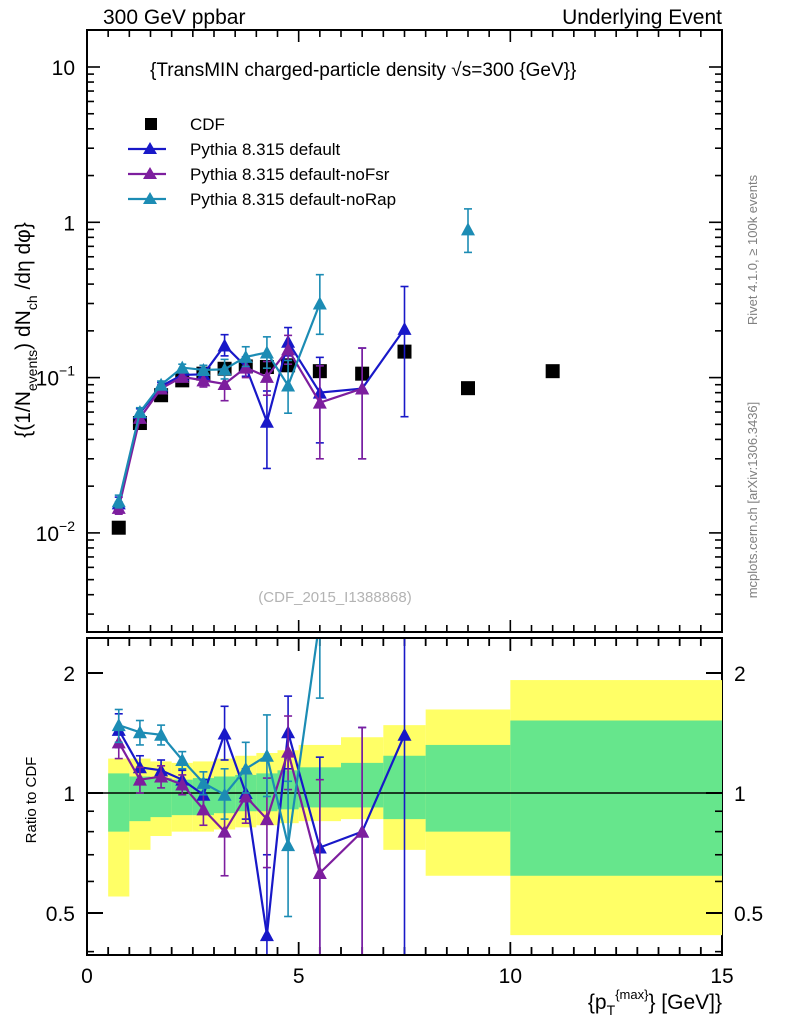 This screenshot has height=1024, width=786. What do you see at coordinates (642, 17) in the screenshot?
I see `header-right: Underlying Event` at bounding box center [642, 17].